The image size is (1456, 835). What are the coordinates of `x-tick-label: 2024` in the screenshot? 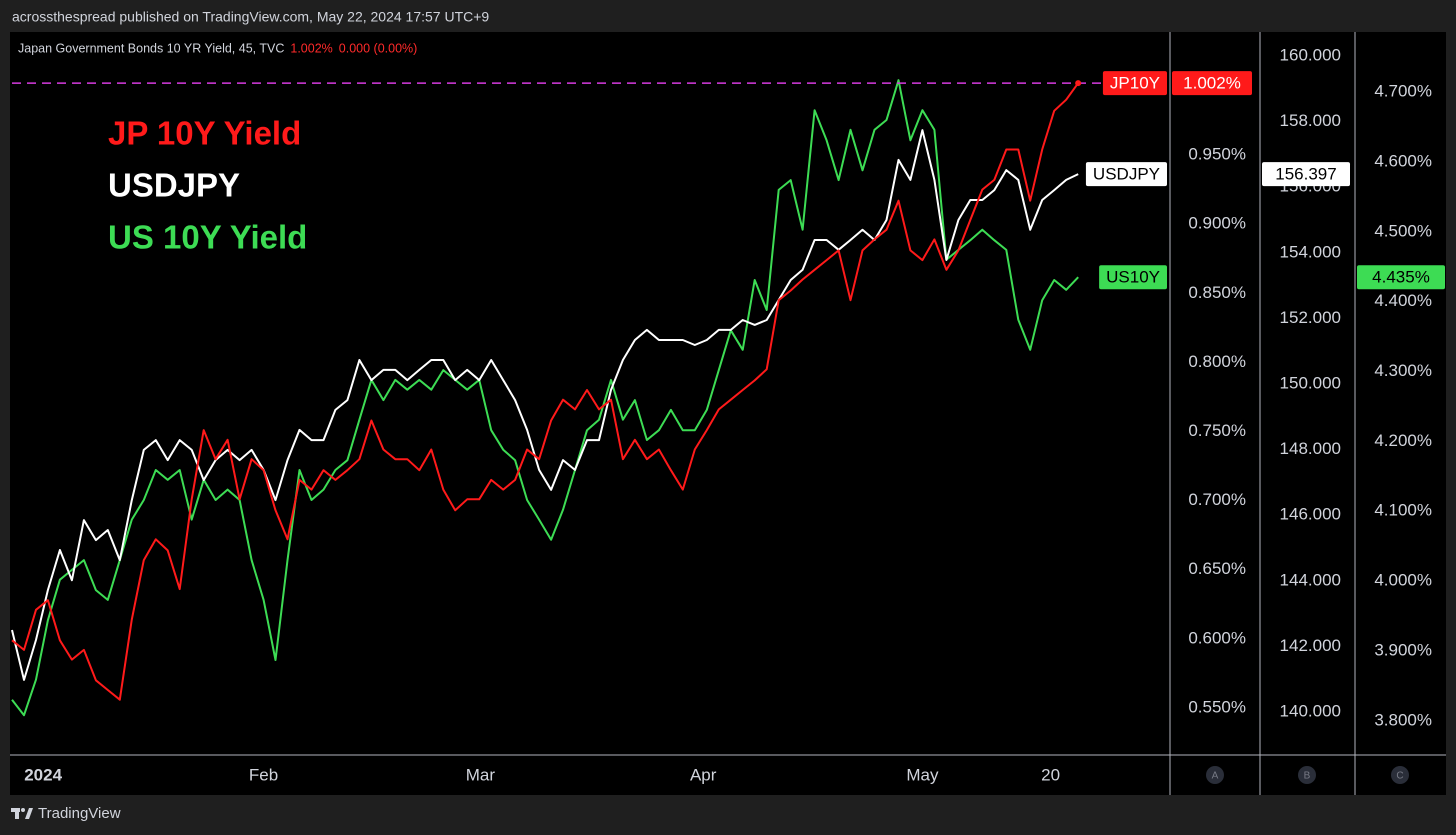 It's located at (43, 774).